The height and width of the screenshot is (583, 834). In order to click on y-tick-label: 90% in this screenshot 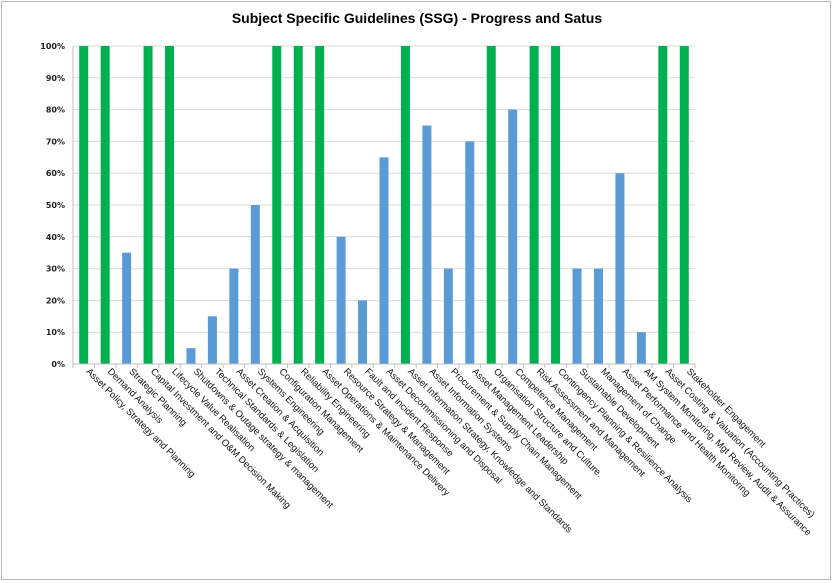, I will do `click(55, 78)`.